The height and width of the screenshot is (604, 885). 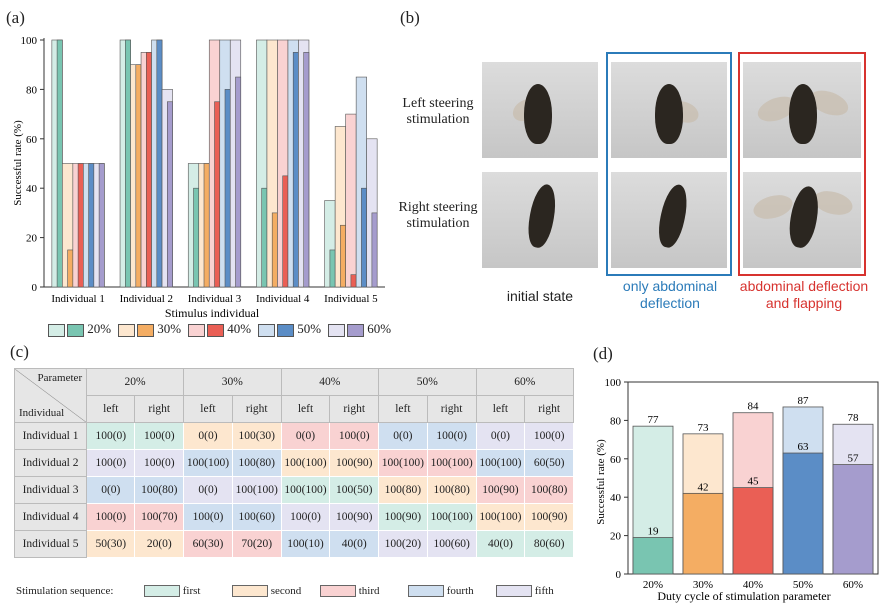 I want to click on chart-a-ytick-label: 60, so click(x=32, y=140).